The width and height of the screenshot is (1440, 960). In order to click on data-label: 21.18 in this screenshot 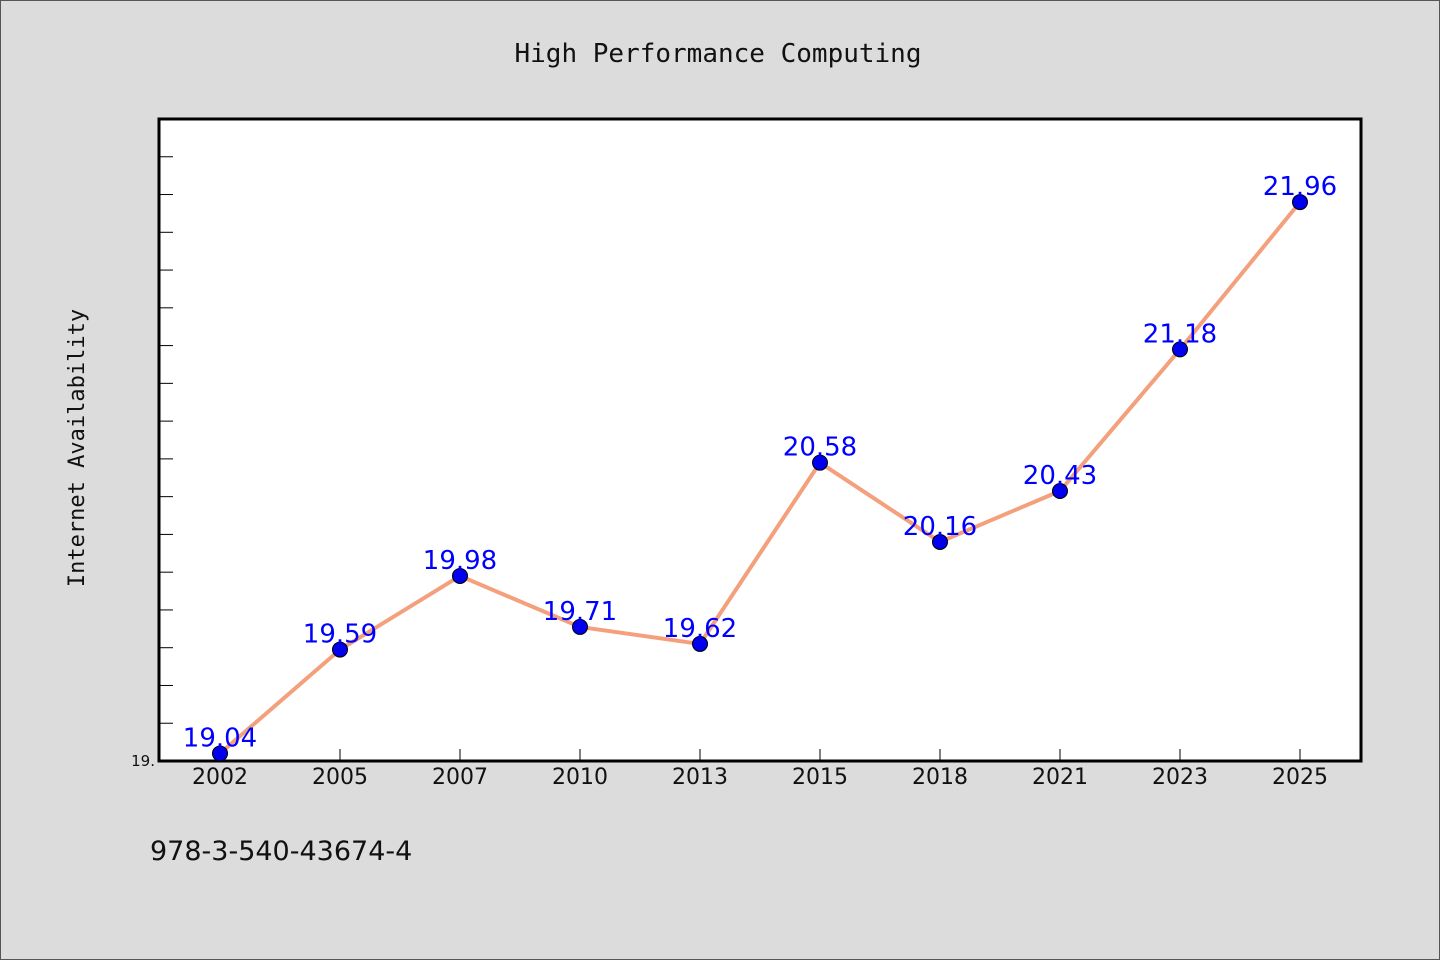, I will do `click(1180, 334)`.